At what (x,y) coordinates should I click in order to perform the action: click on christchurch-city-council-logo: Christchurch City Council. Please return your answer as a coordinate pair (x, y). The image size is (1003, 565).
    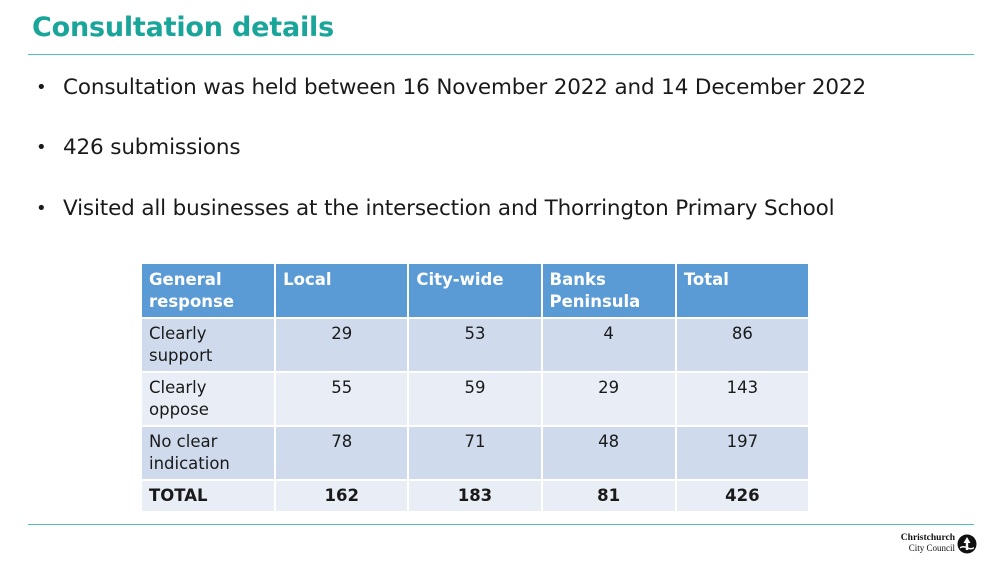
    Looking at the image, I should click on (935, 544).